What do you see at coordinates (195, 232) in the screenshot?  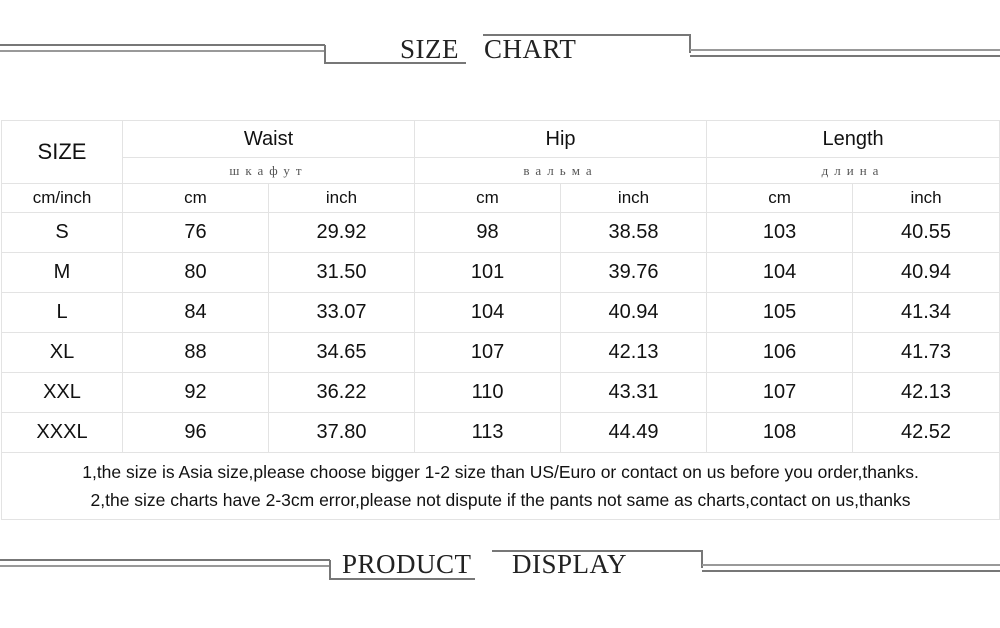 I see `value-cell: 76` at bounding box center [195, 232].